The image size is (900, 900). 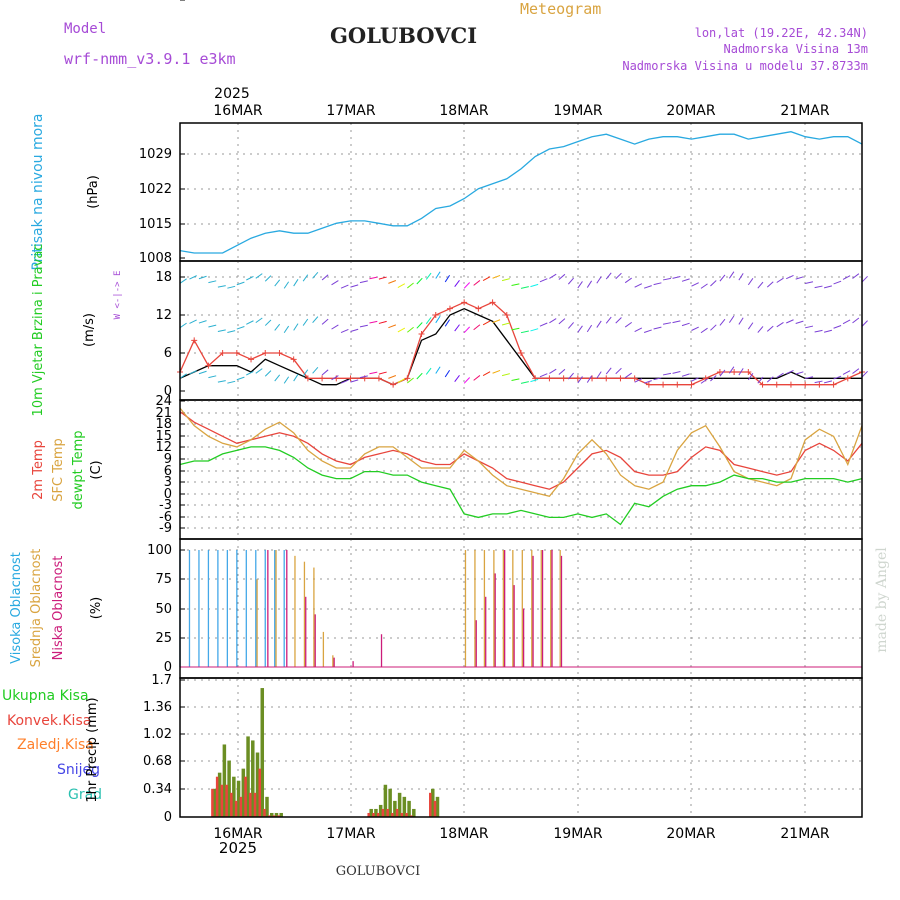 What do you see at coordinates (157, 707) in the screenshot?
I see `y-tick-label: 1.36` at bounding box center [157, 707].